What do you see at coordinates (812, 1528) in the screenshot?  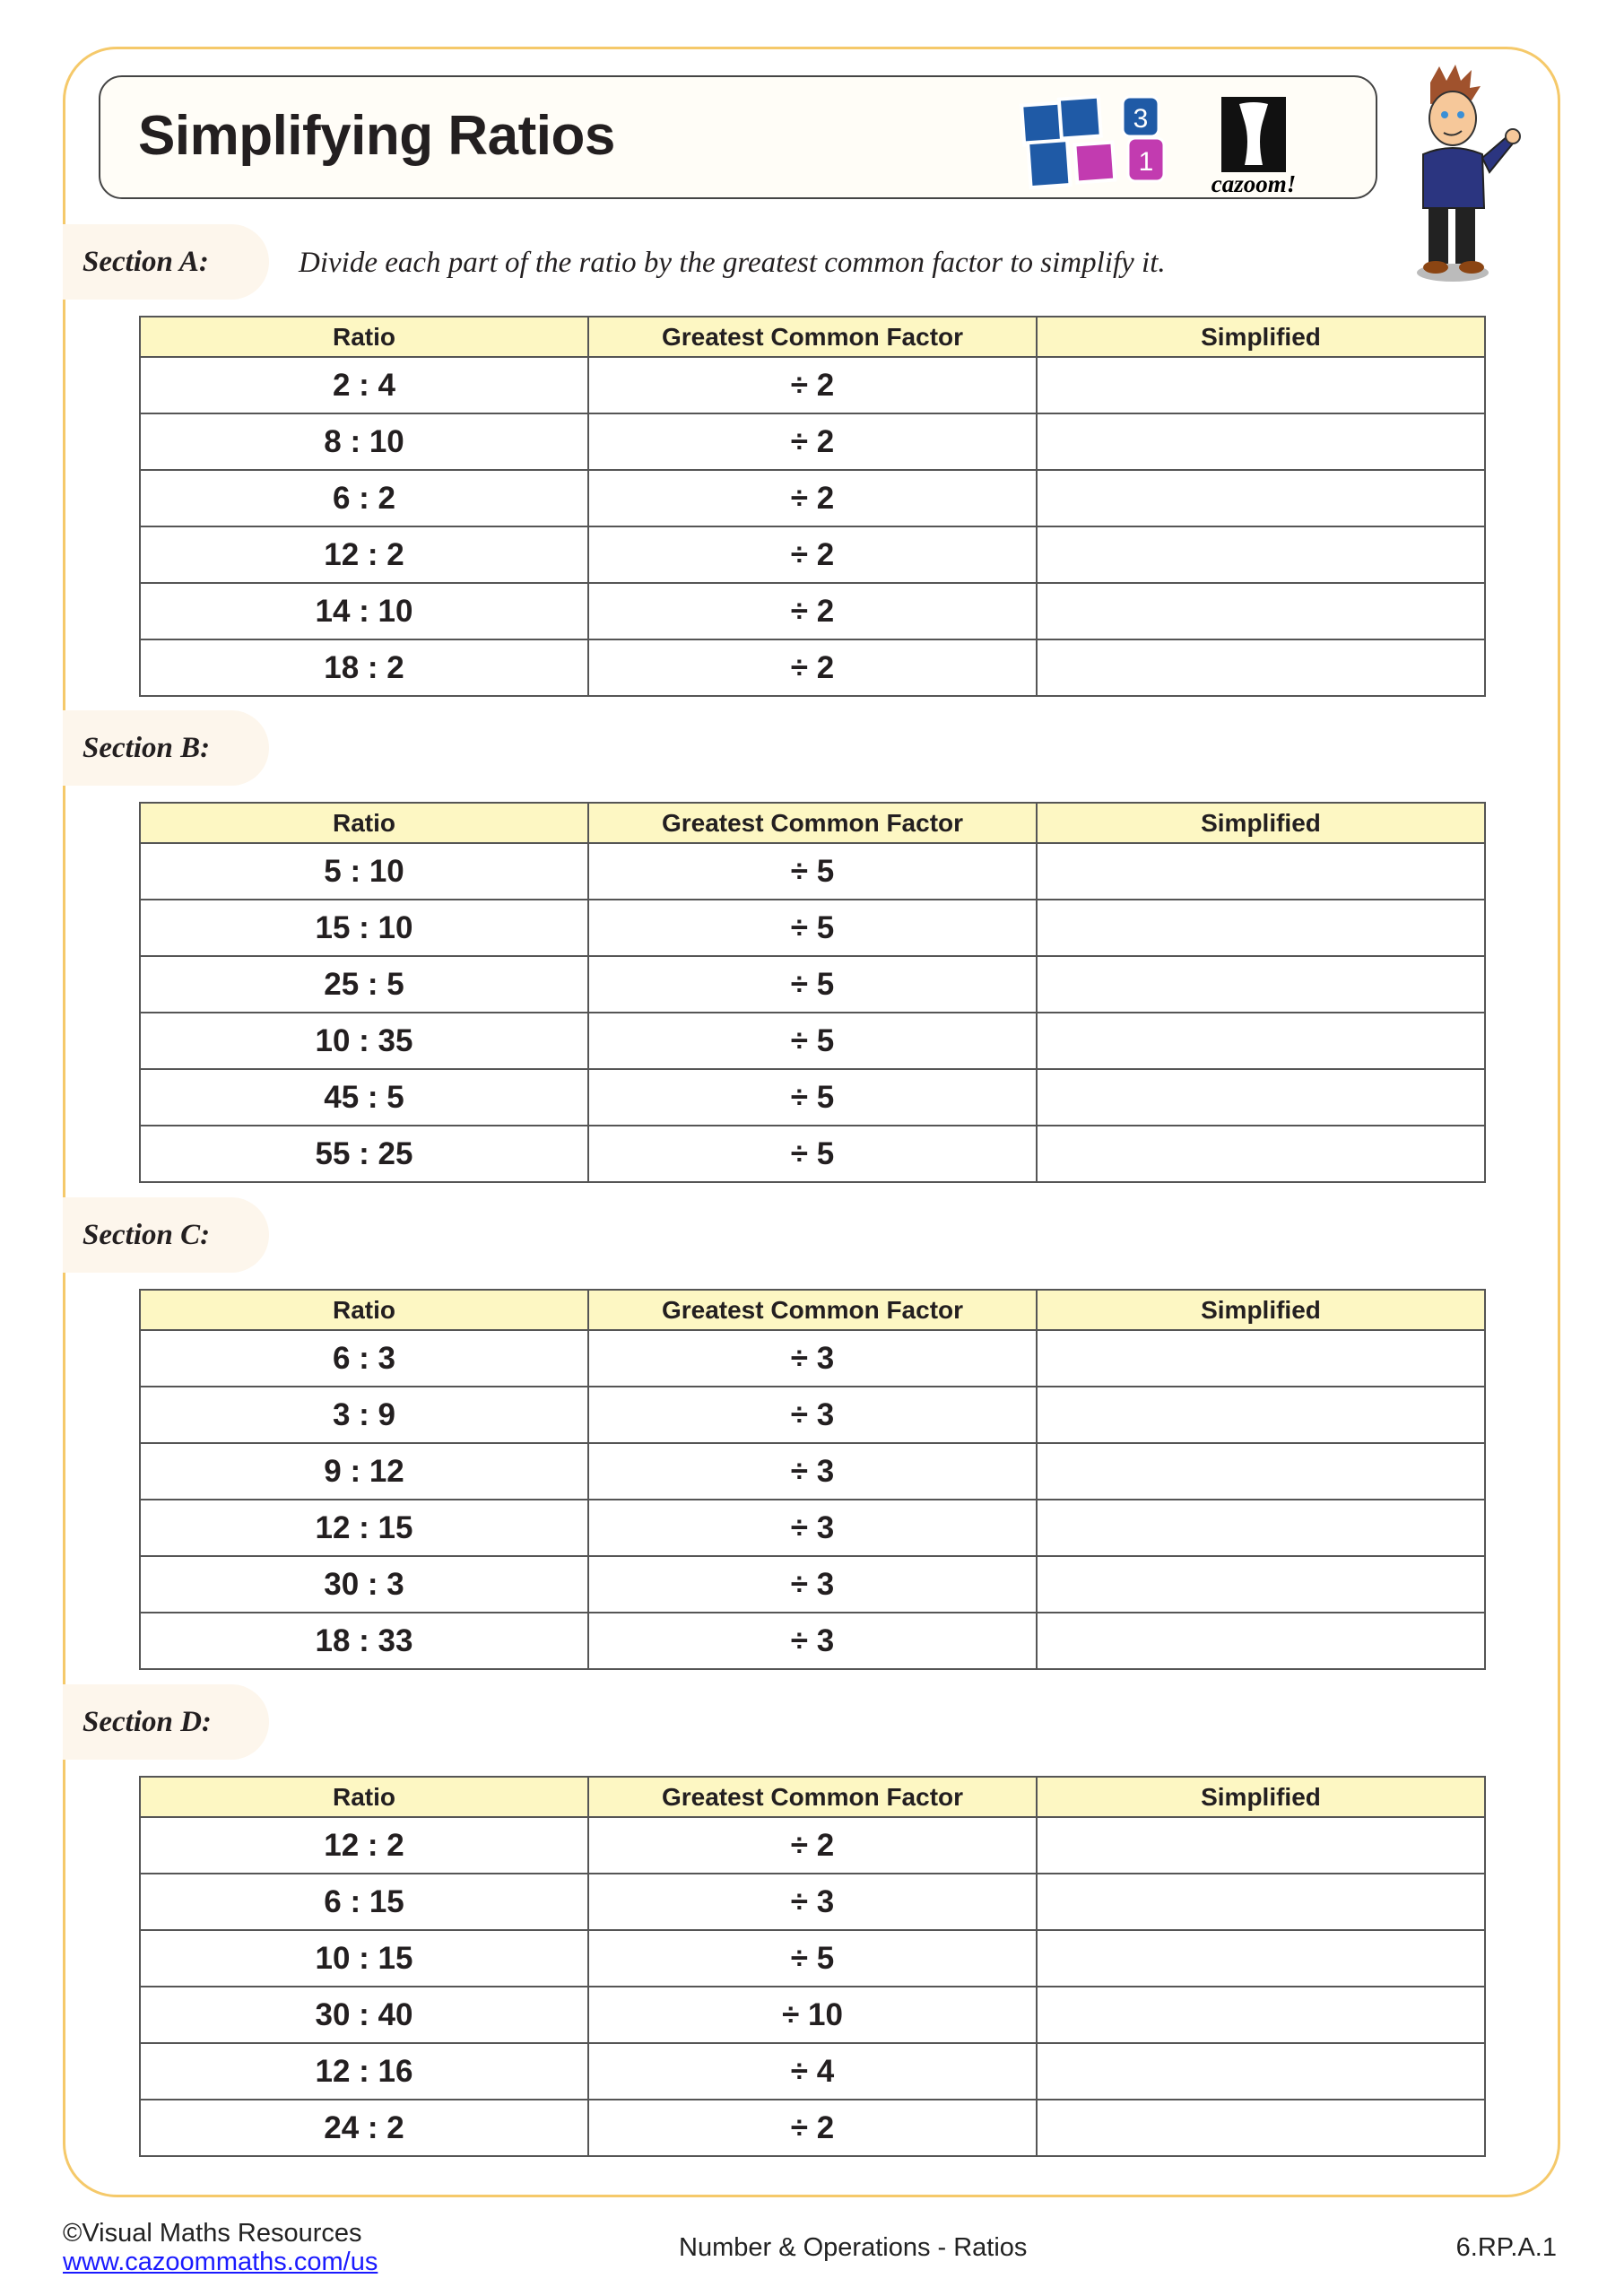 I see `table-row: 12 : 15 ÷ 3` at bounding box center [812, 1528].